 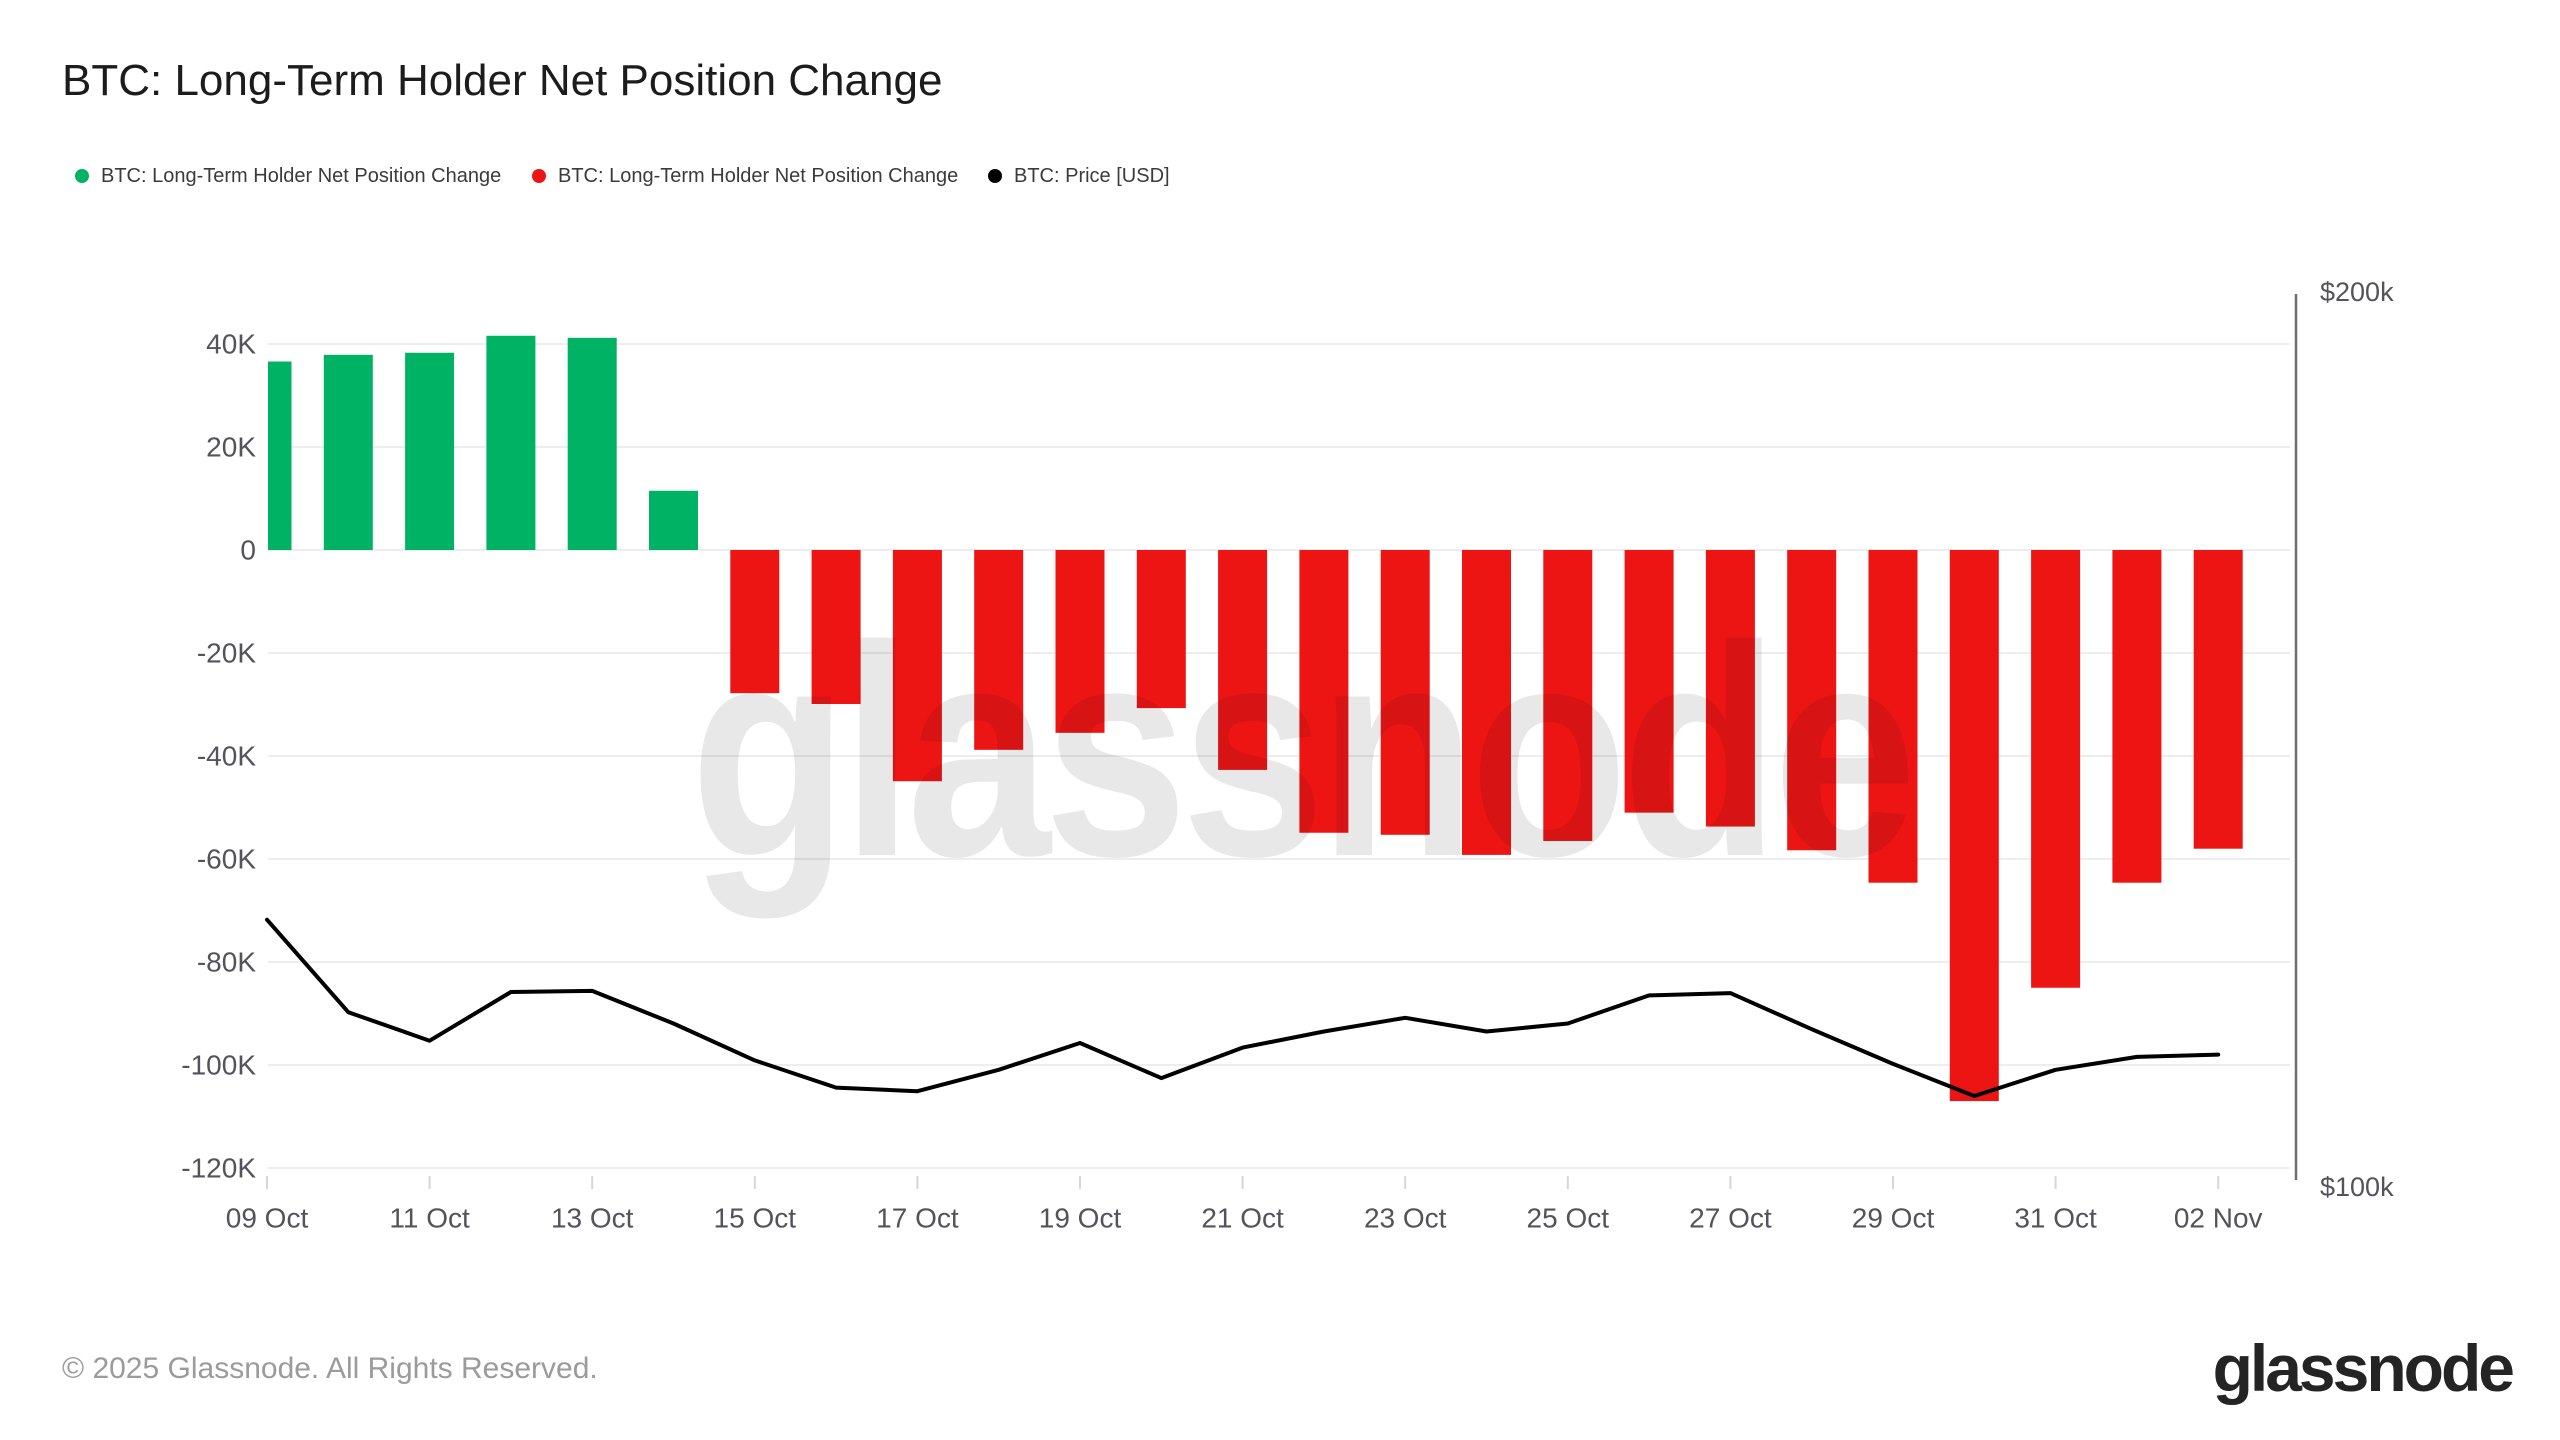 What do you see at coordinates (592, 1218) in the screenshot?
I see `x-tick-label: 13 Oct` at bounding box center [592, 1218].